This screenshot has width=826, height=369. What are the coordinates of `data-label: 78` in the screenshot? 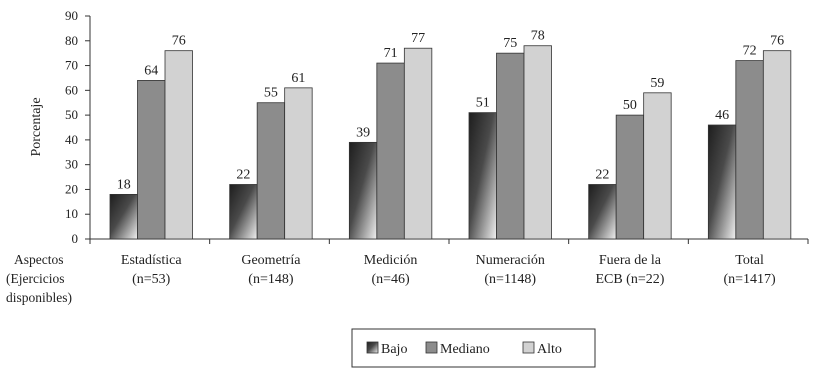 It's located at (538, 36).